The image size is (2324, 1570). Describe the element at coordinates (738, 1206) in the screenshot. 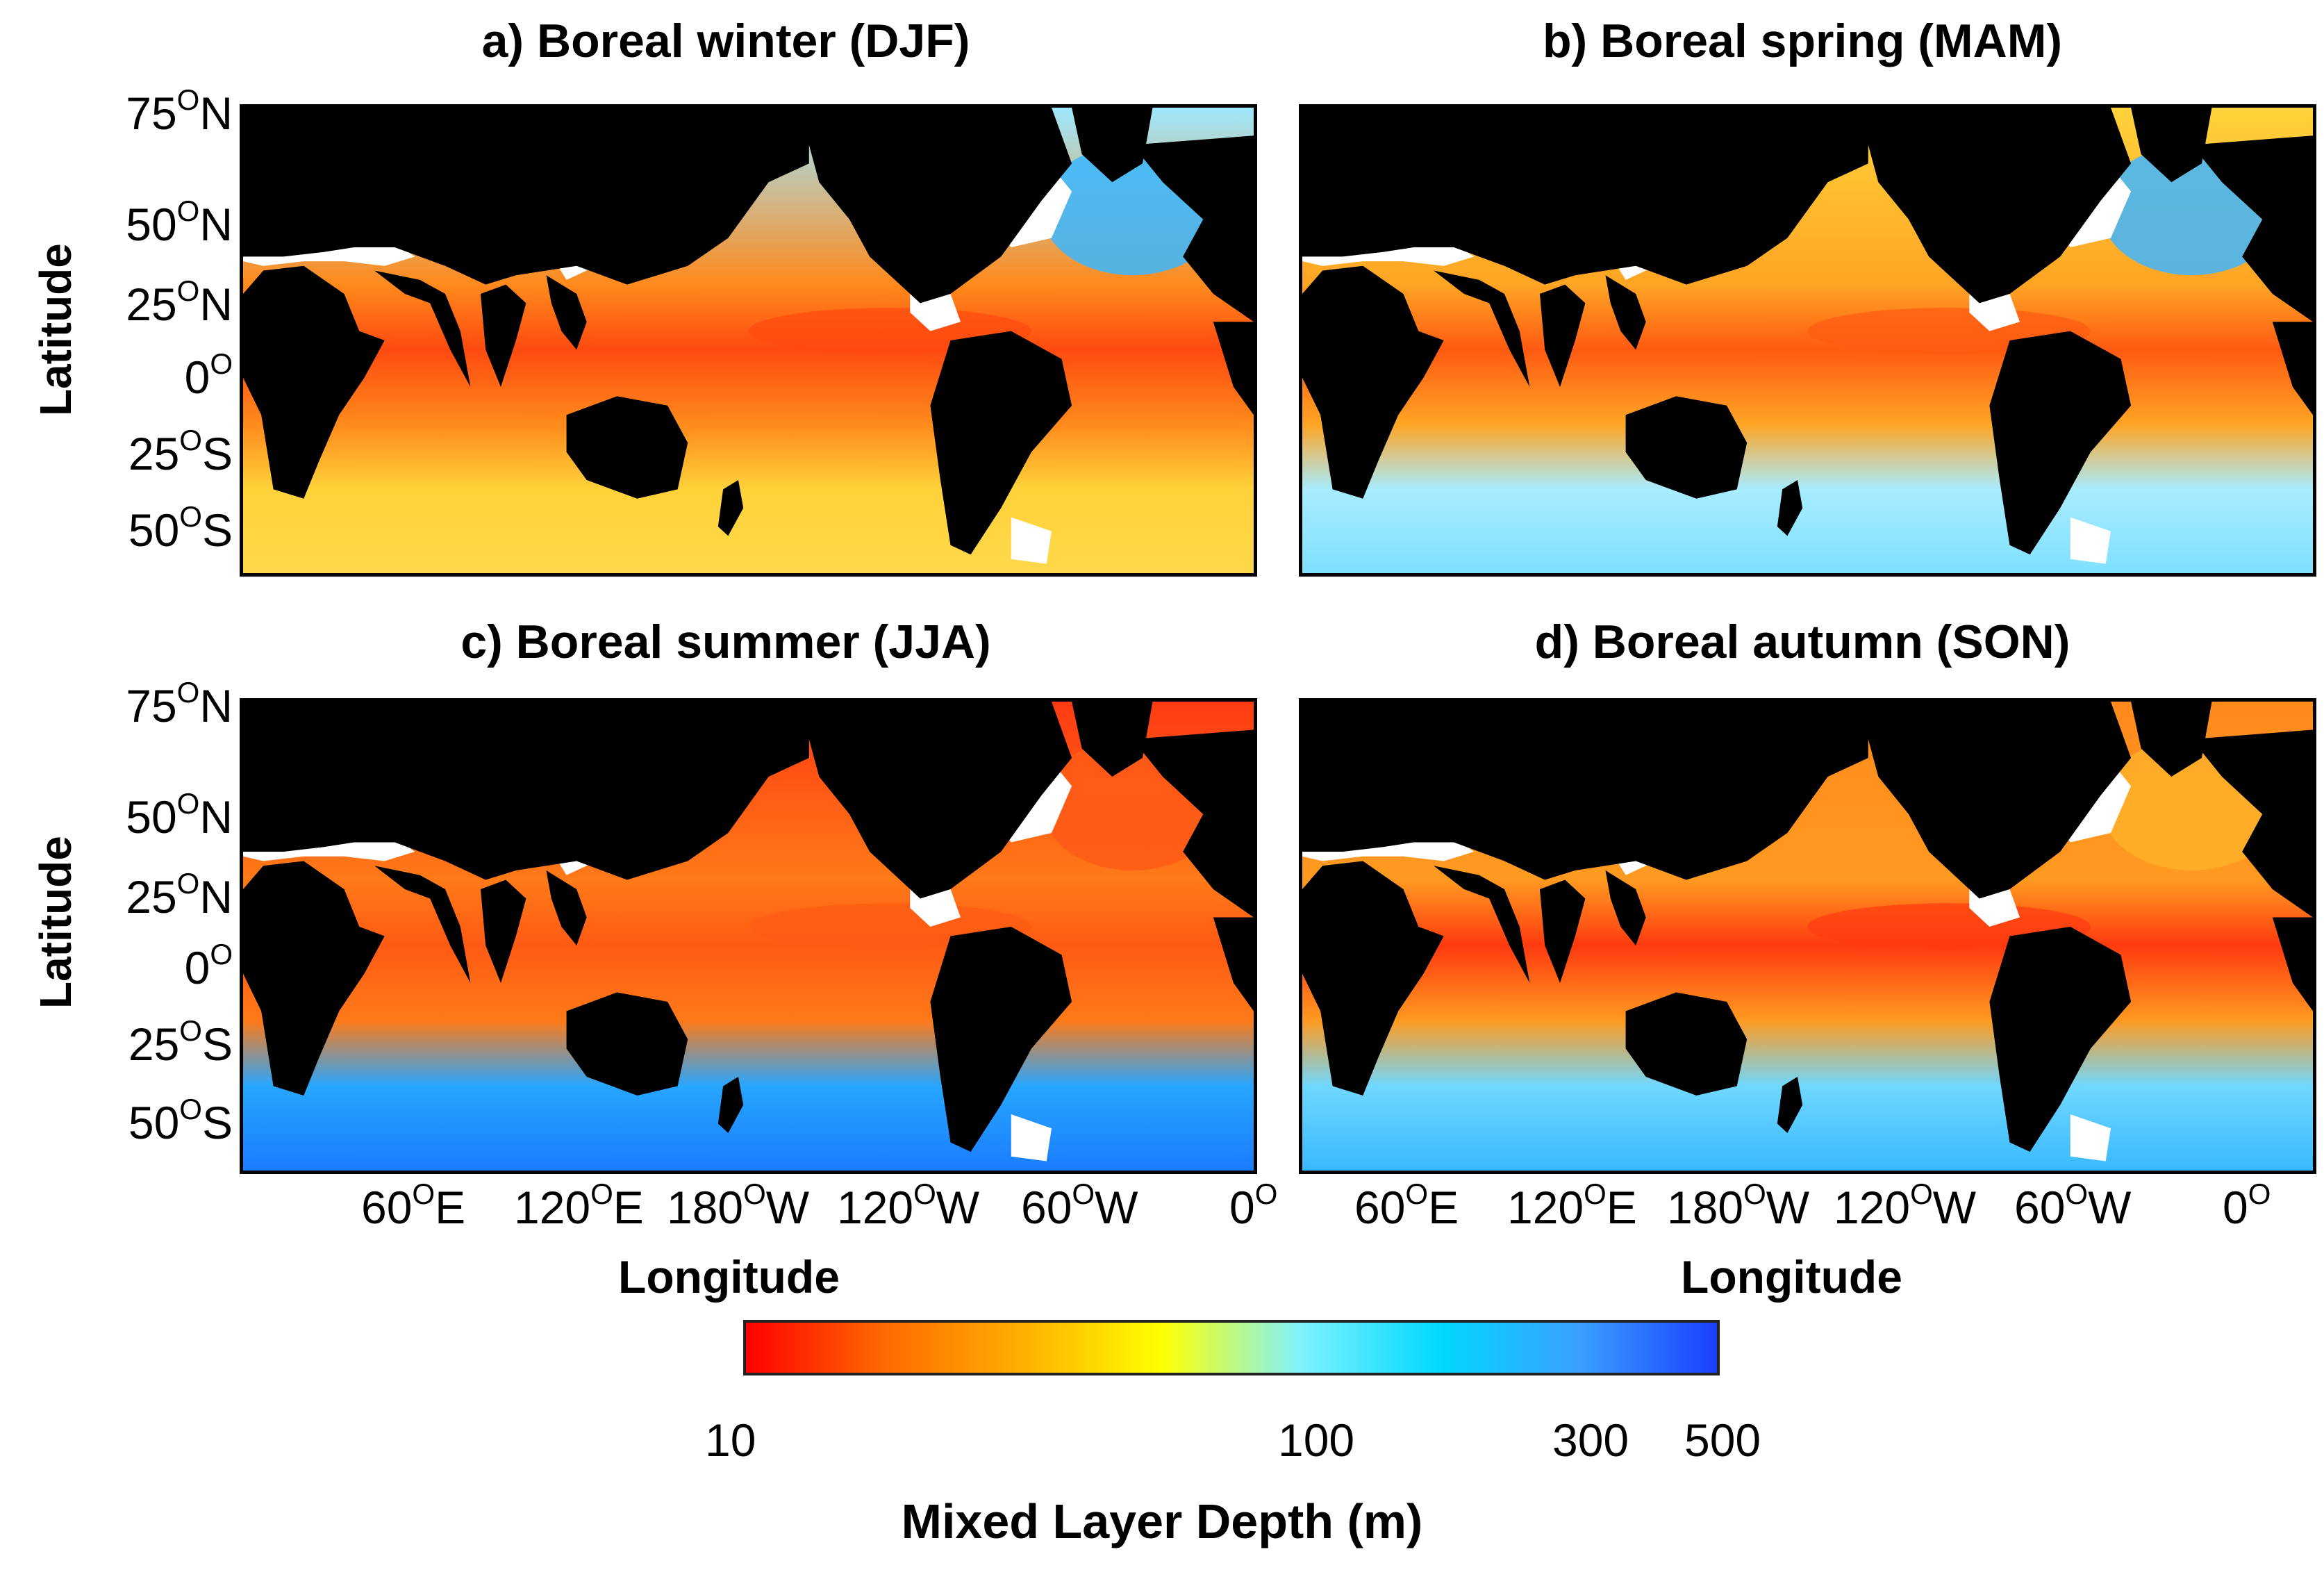

I see `left-lon-tick-2: 180OW` at that location.